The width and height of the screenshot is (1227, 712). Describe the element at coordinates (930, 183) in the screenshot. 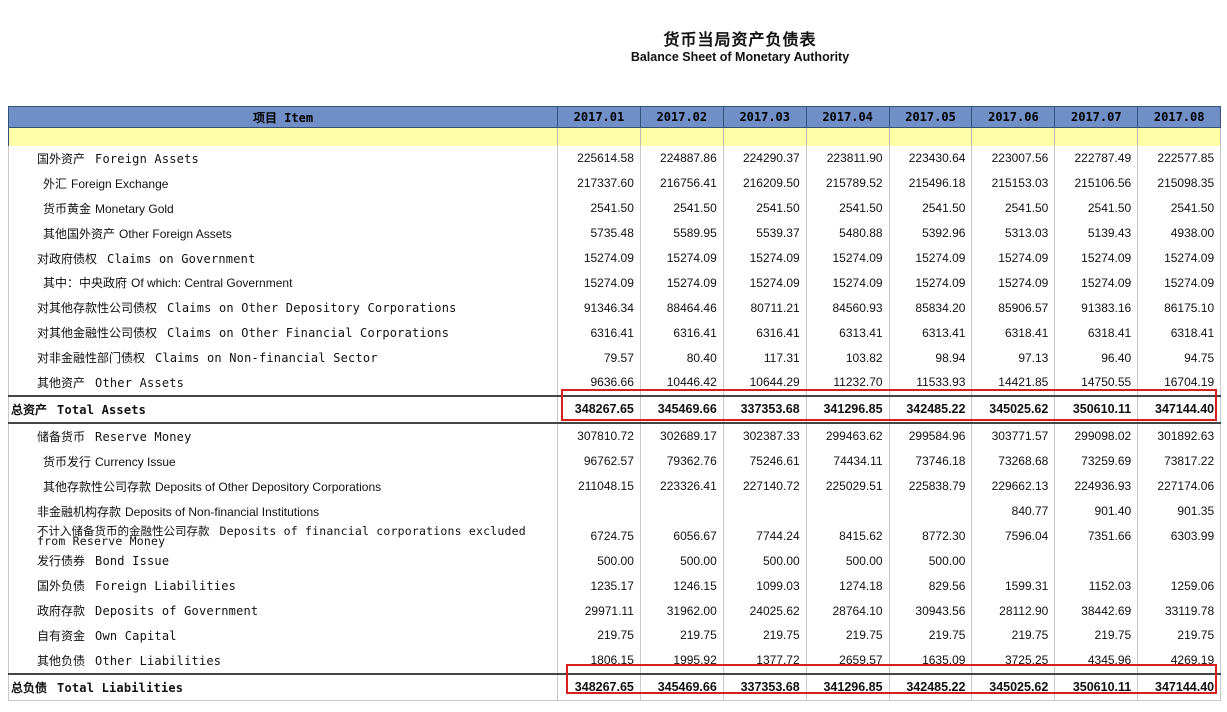

I see `value-cell: 215496.18` at that location.